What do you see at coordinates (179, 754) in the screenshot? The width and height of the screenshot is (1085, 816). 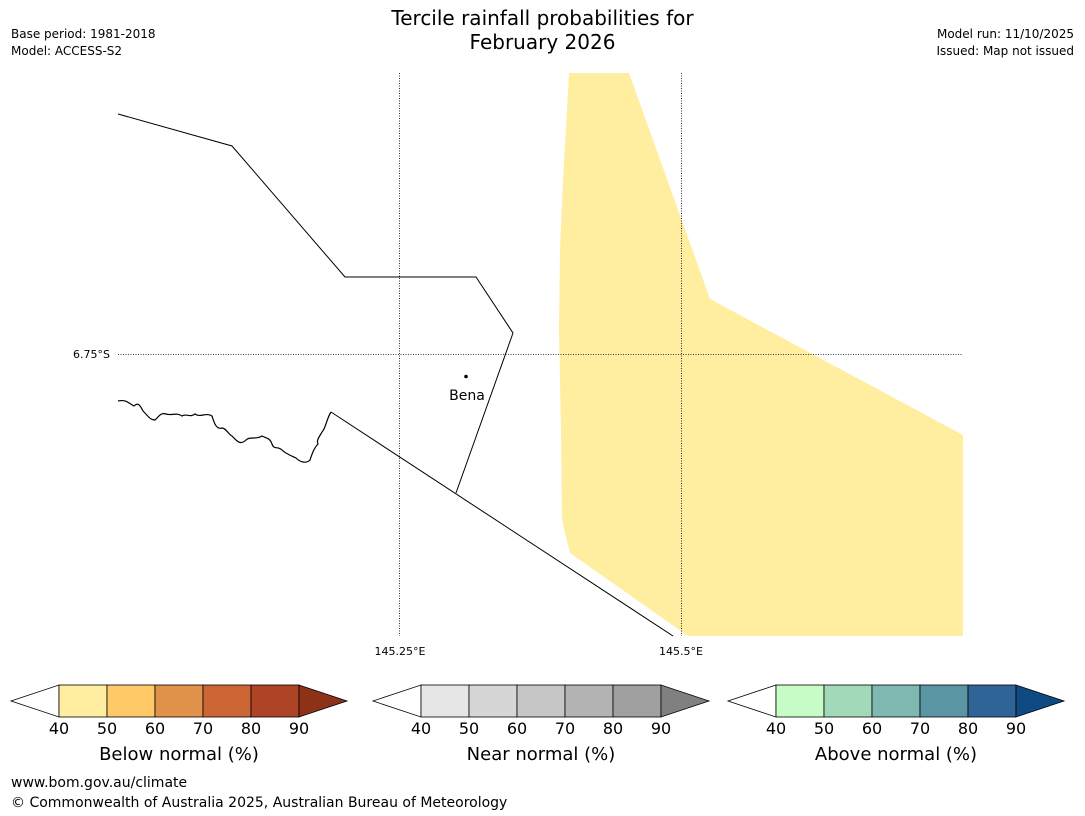 I see `colorbar-below-label: Below normal (%)` at bounding box center [179, 754].